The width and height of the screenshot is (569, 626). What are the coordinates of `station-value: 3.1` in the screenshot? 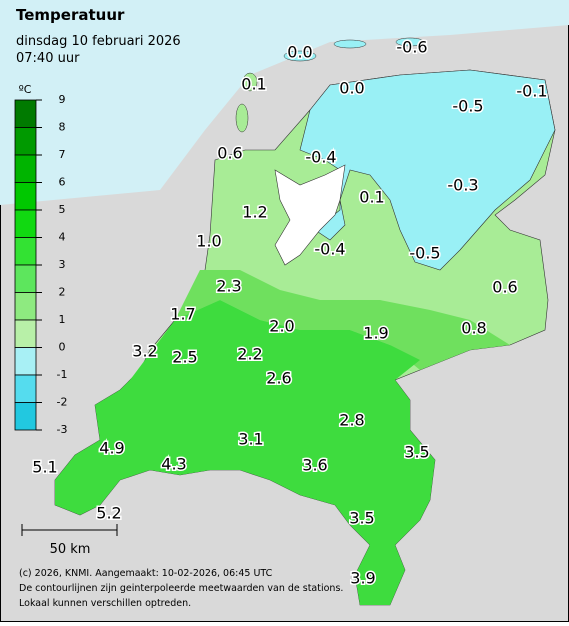 It's located at (250, 439).